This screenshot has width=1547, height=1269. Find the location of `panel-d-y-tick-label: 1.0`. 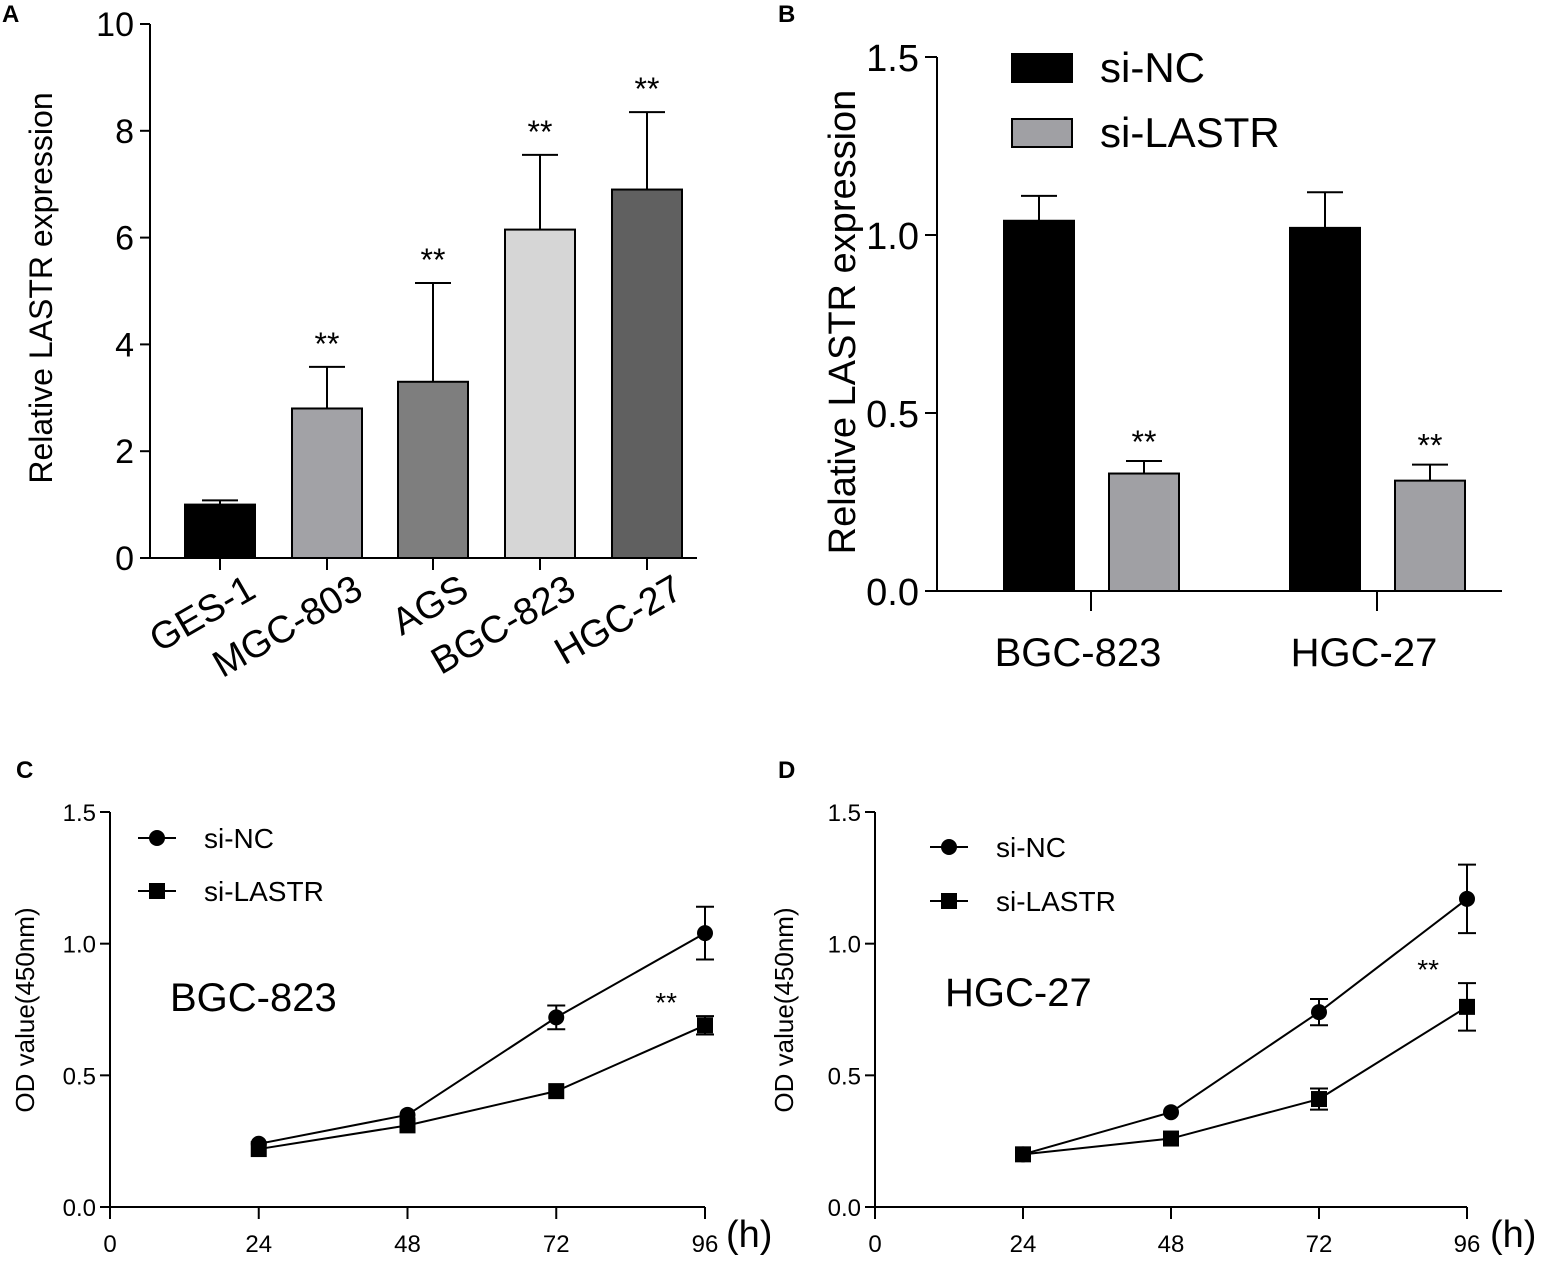

panel-d-y-tick-label: 1.0 is located at coordinates (844, 945).